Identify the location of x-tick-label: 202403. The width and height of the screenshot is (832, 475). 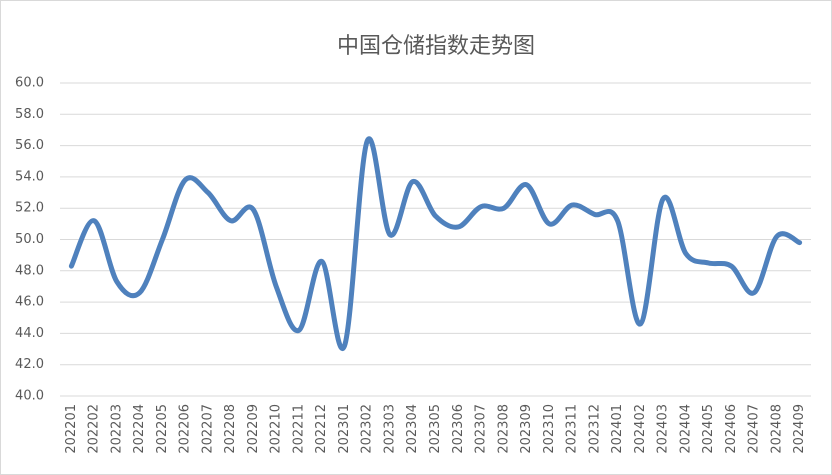
(663, 429).